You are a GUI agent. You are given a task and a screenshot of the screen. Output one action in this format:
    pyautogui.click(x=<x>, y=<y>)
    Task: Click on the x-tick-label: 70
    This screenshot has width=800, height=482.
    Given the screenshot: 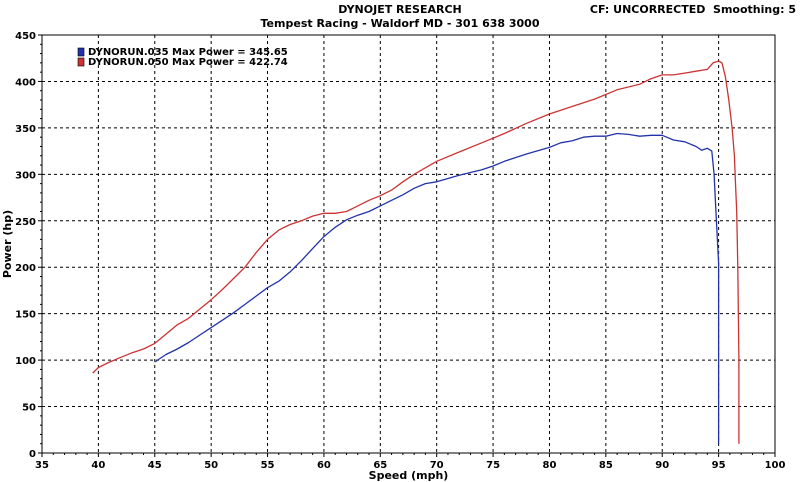 What is the action you would take?
    pyautogui.click(x=437, y=465)
    